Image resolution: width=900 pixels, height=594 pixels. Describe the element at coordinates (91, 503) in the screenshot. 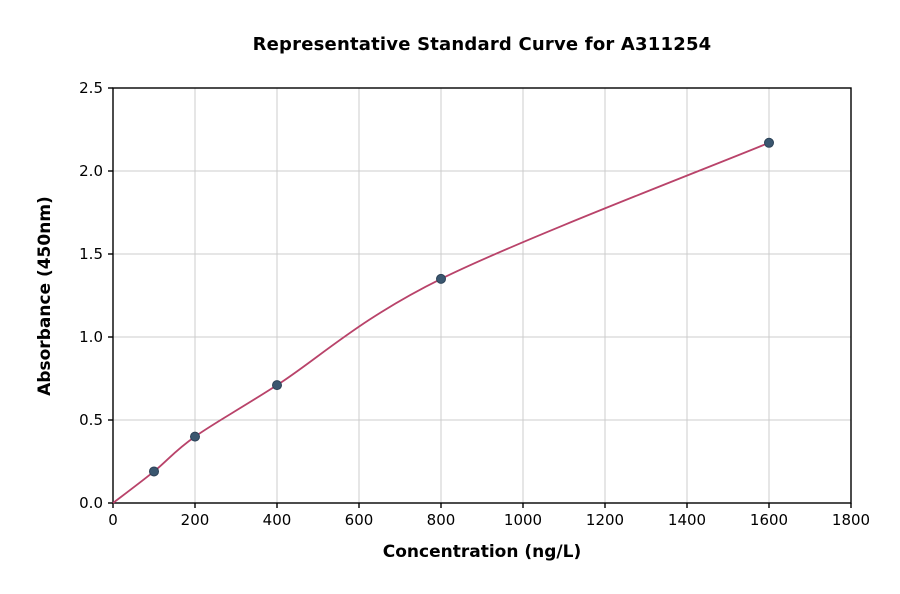

I see `y-tick-label: 0.0` at that location.